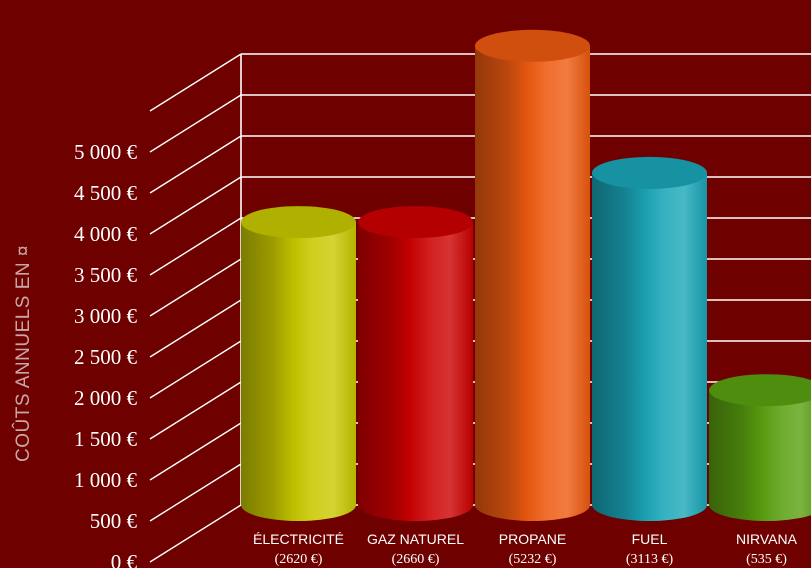 The width and height of the screenshot is (811, 568). What do you see at coordinates (650, 539) in the screenshot?
I see `x-category-label: FUEL` at bounding box center [650, 539].